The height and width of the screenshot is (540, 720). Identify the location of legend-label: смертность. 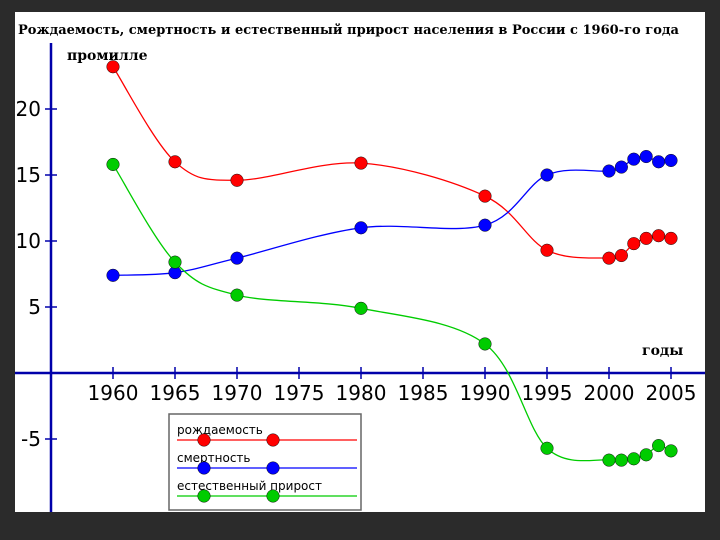
(214, 458).